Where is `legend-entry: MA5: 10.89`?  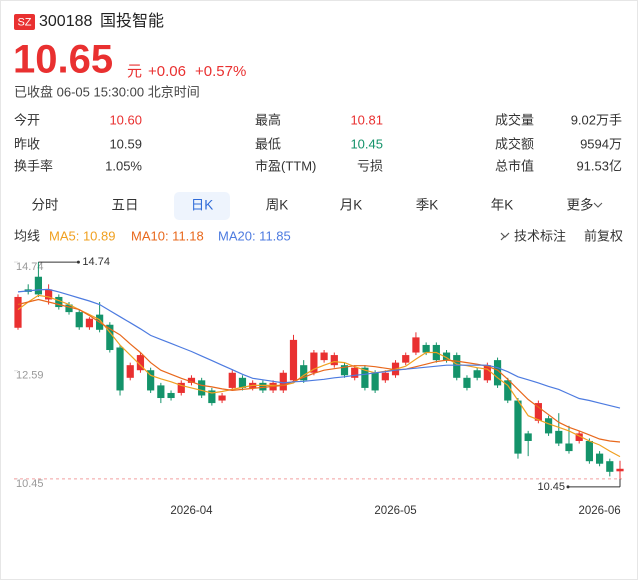
legend-entry: MA5: 10.89 is located at coordinates (82, 235).